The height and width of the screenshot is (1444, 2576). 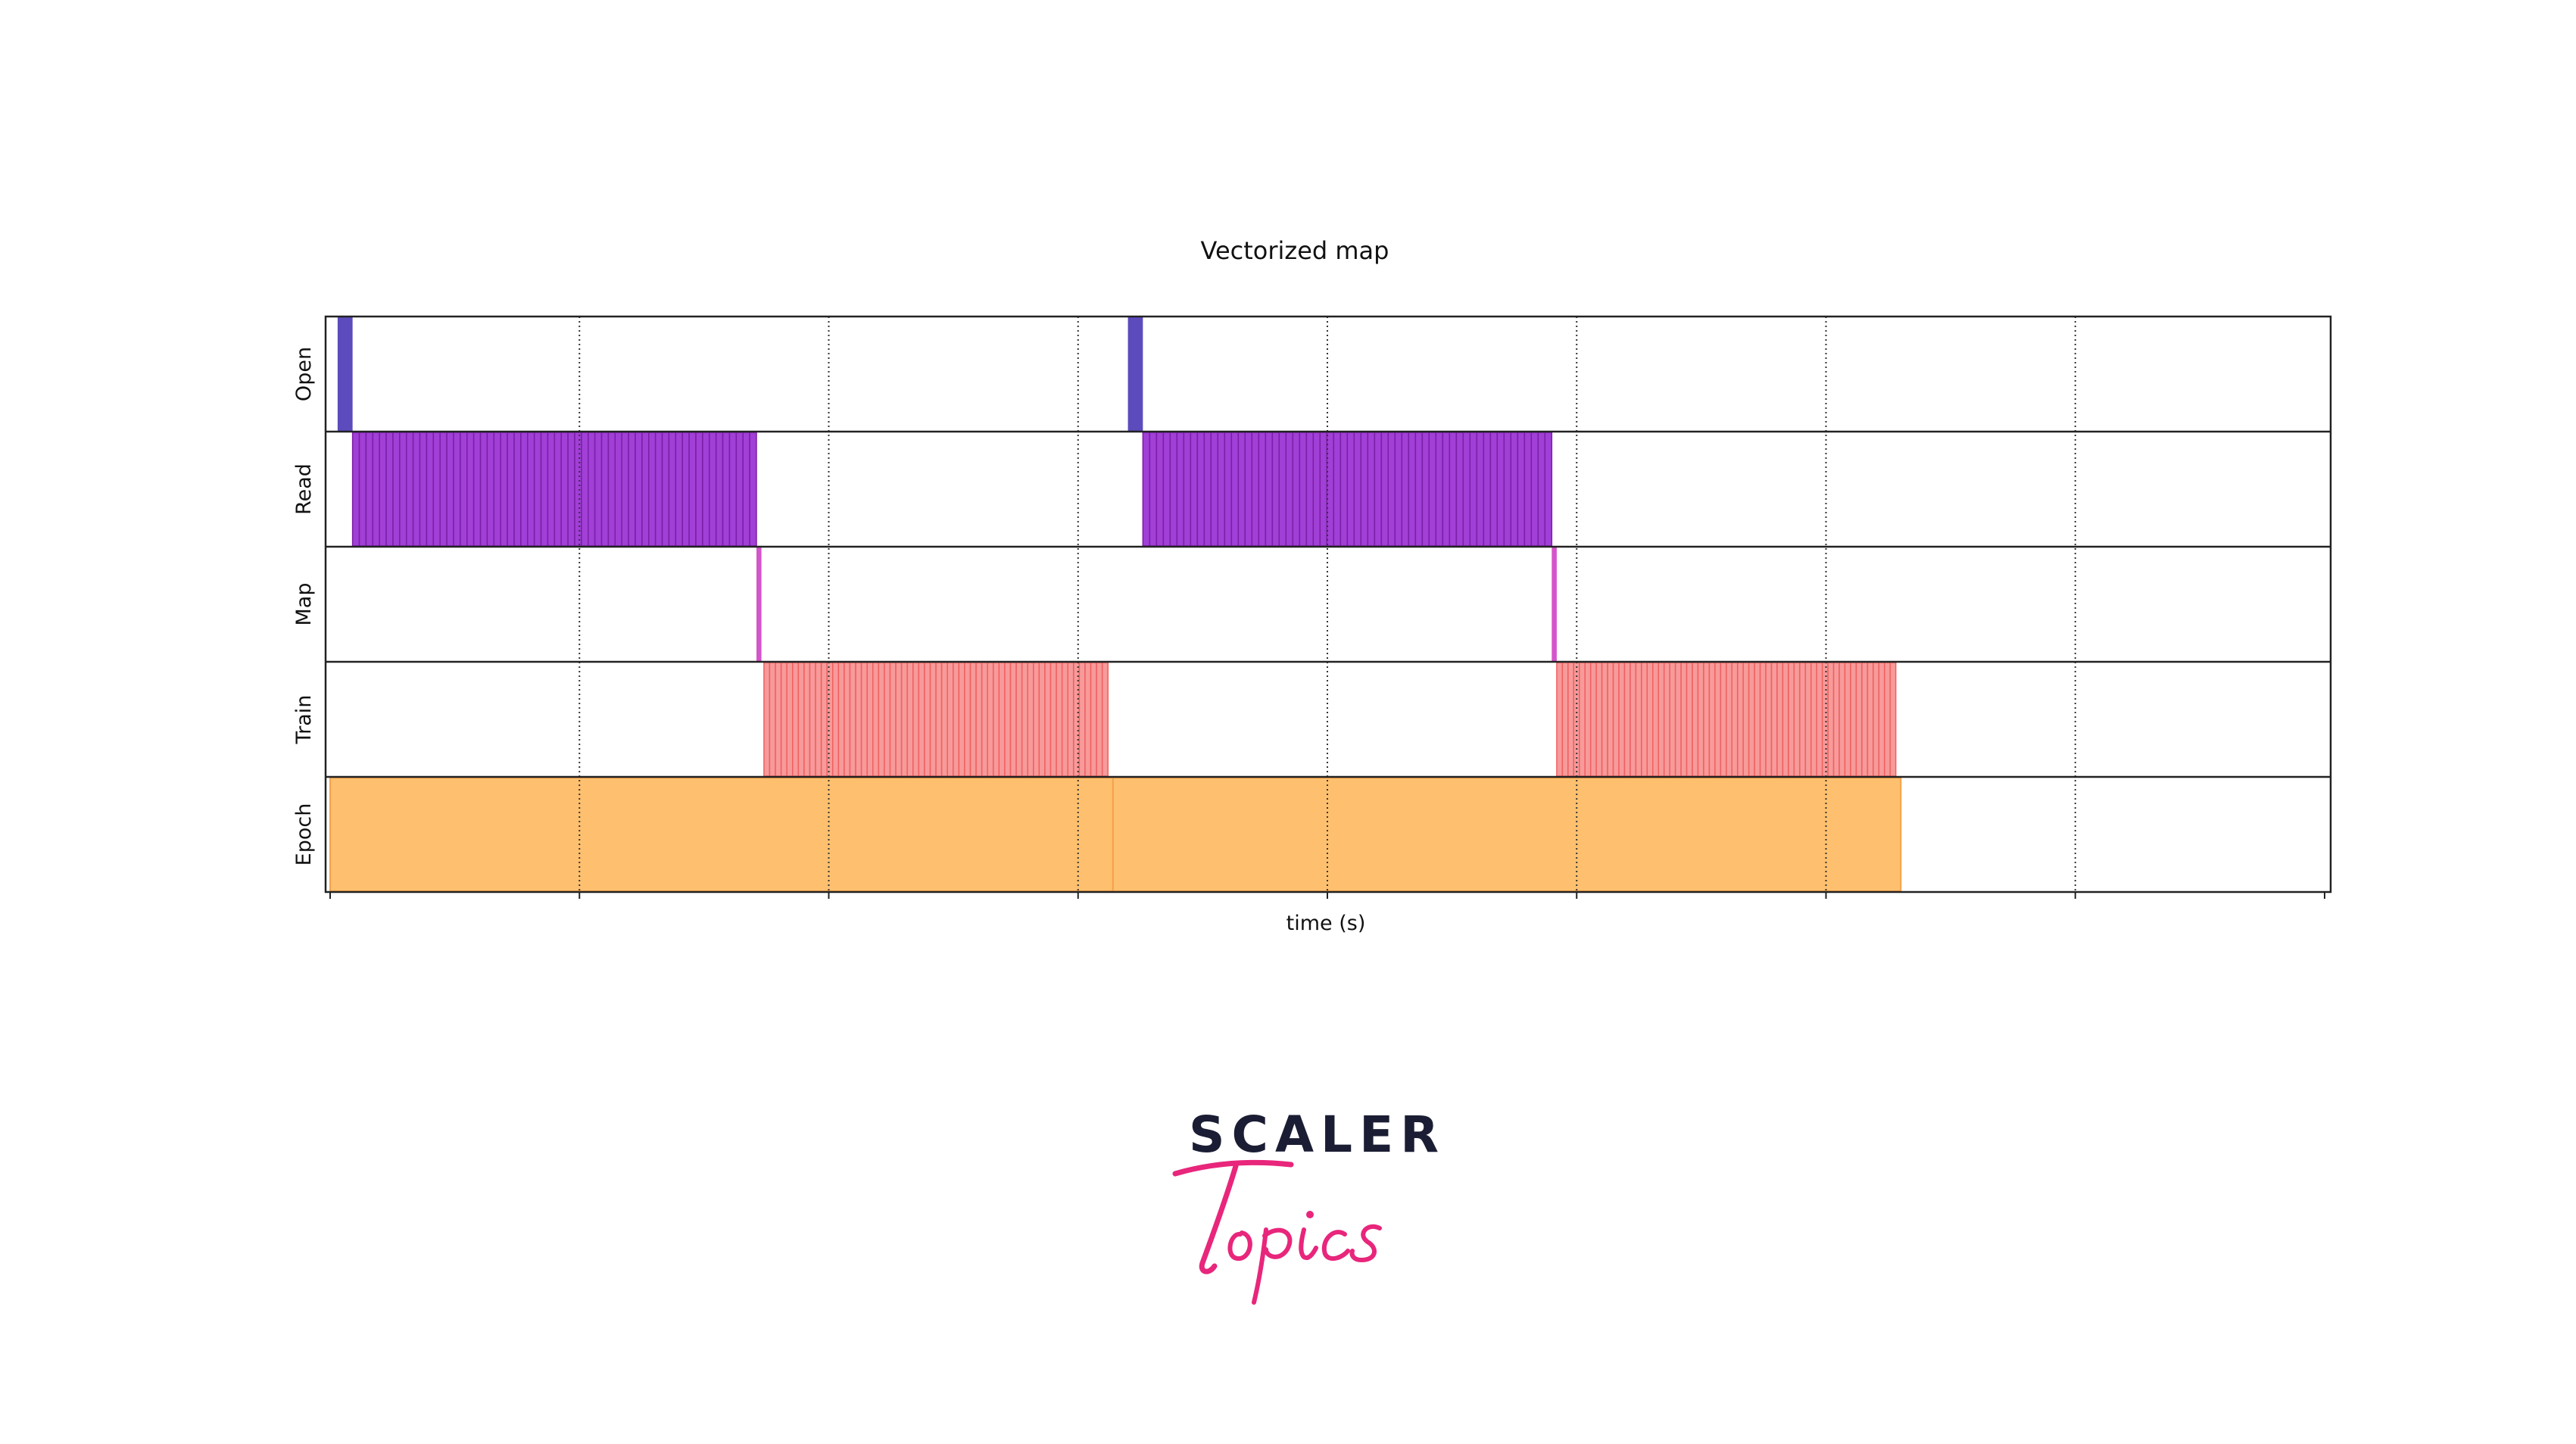 I want to click on row-labels-layer: Open Read Map Train Epoch, so click(x=304, y=606).